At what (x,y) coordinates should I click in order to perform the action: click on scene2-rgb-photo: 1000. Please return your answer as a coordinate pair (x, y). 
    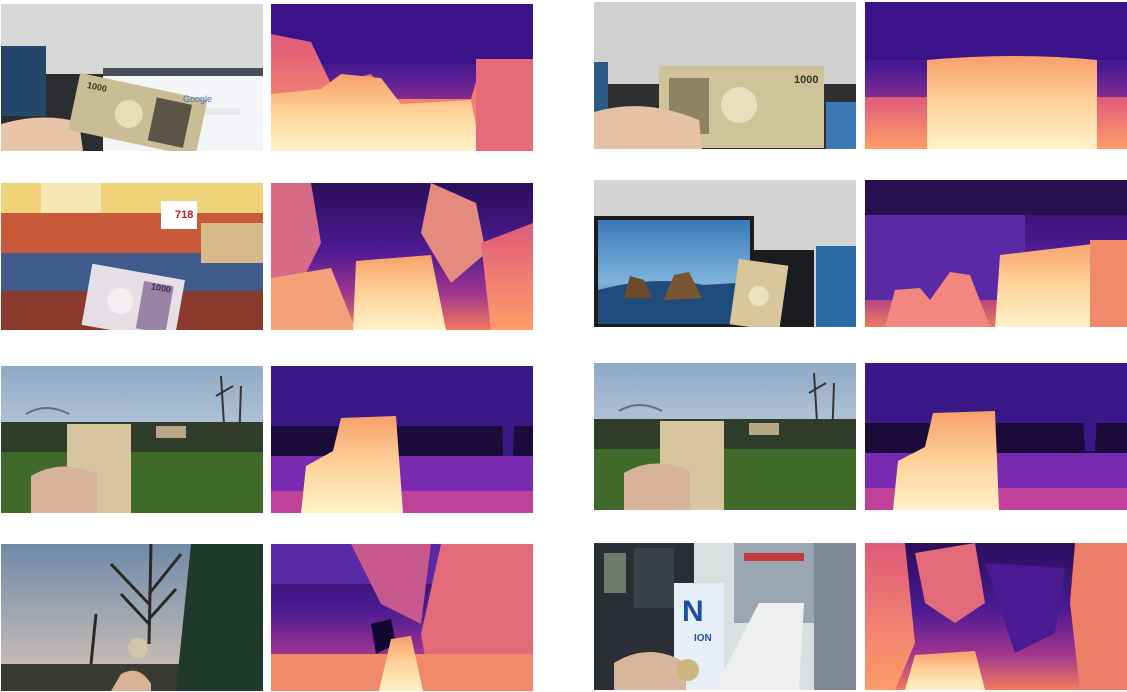
    Looking at the image, I should click on (725, 75).